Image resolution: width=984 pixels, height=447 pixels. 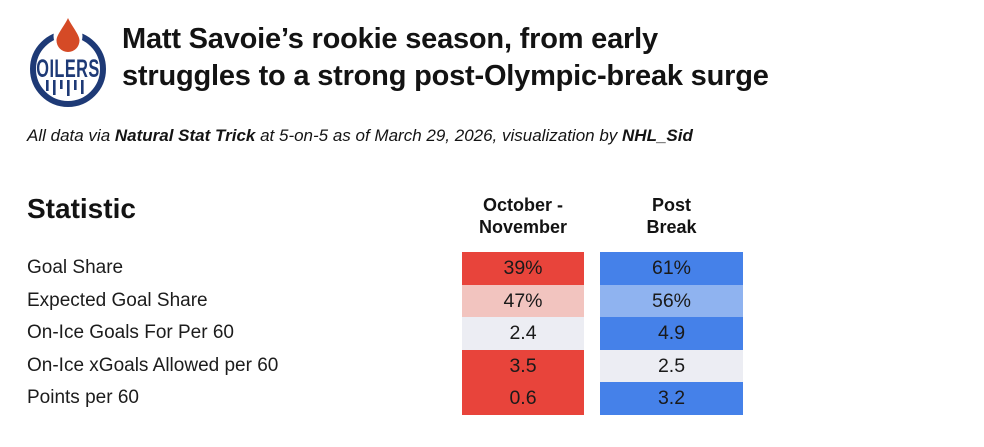 I want to click on table-row: Expected Goal Share 47% 56%, so click(x=492, y=301).